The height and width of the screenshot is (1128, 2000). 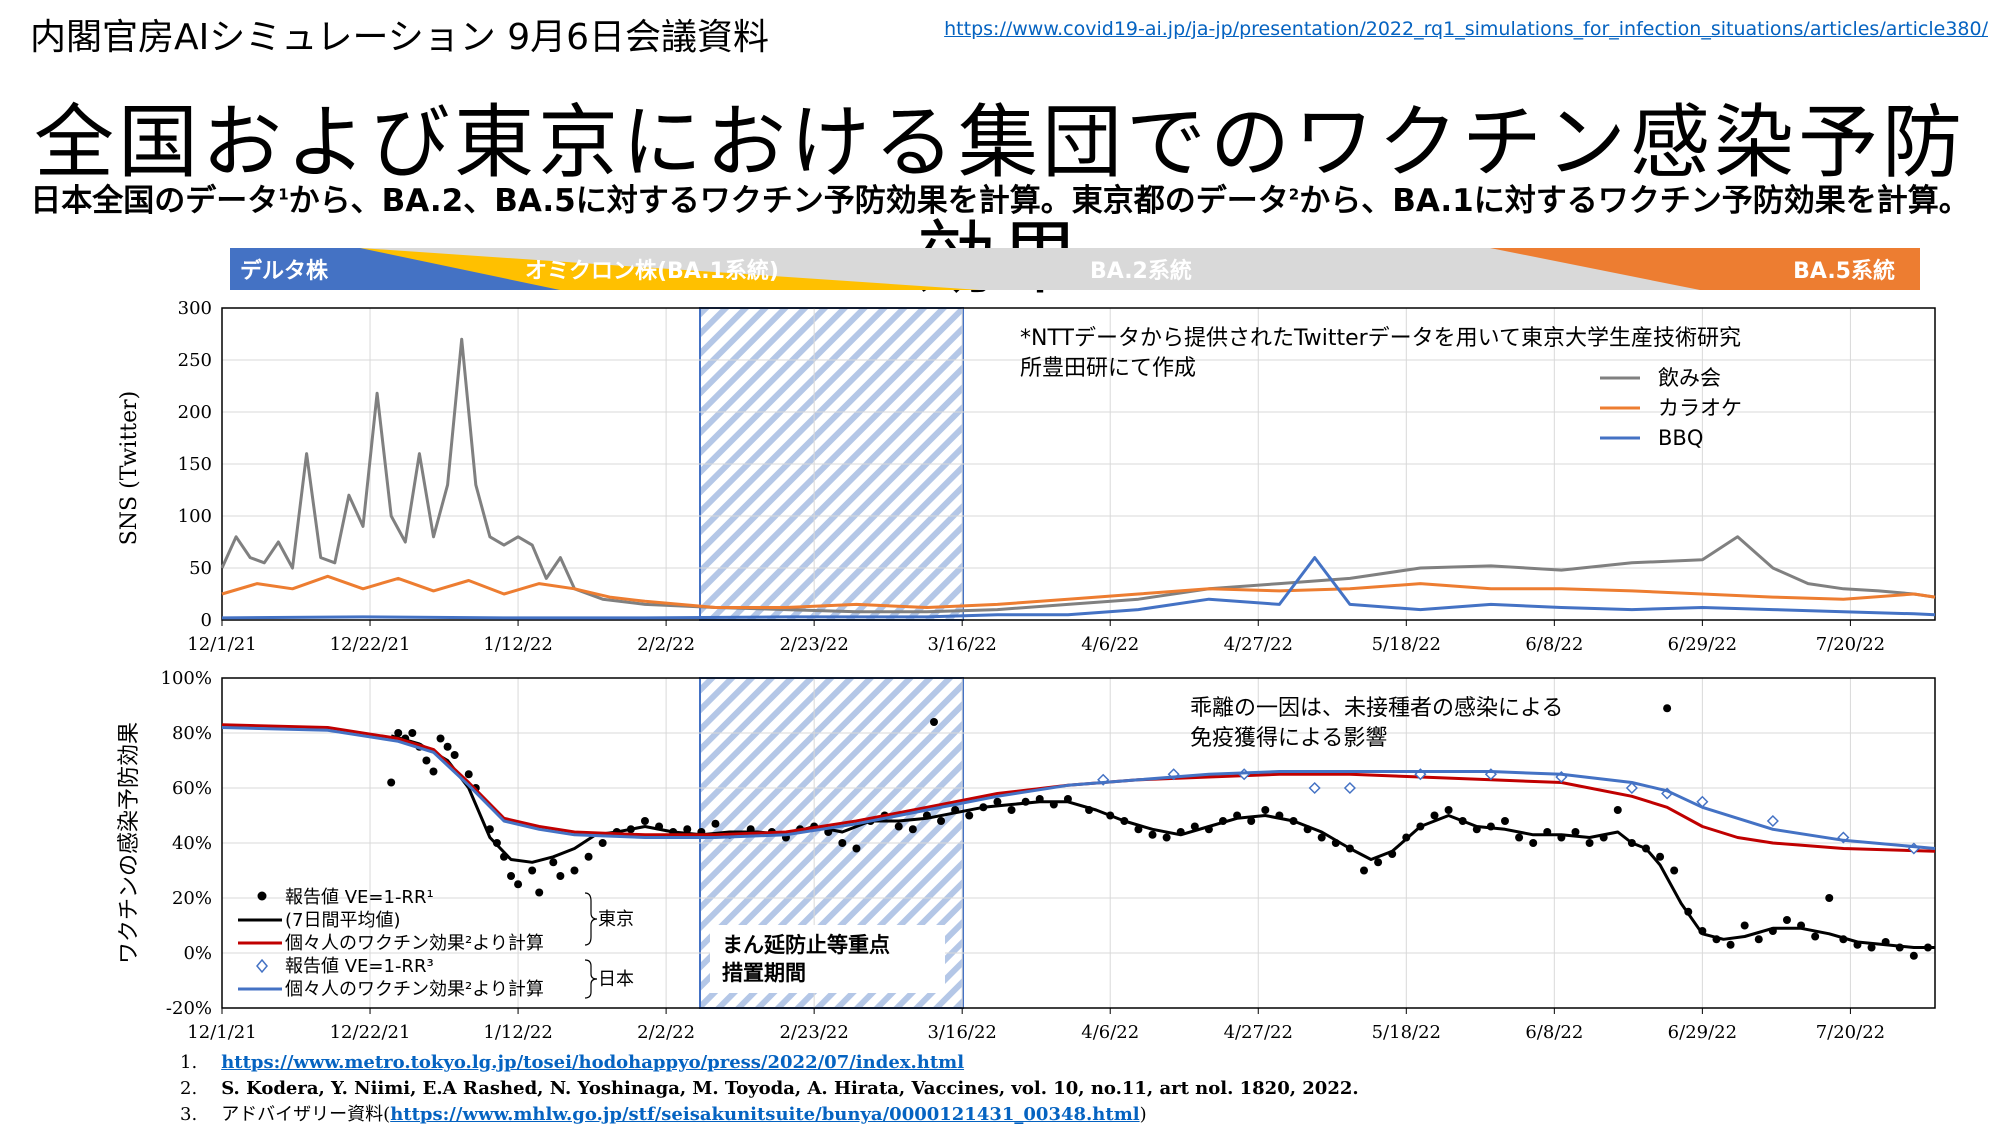 I want to click on header-org-title: 内閣官房AIシミュレーション 9月6日会議資料, so click(x=400, y=37).